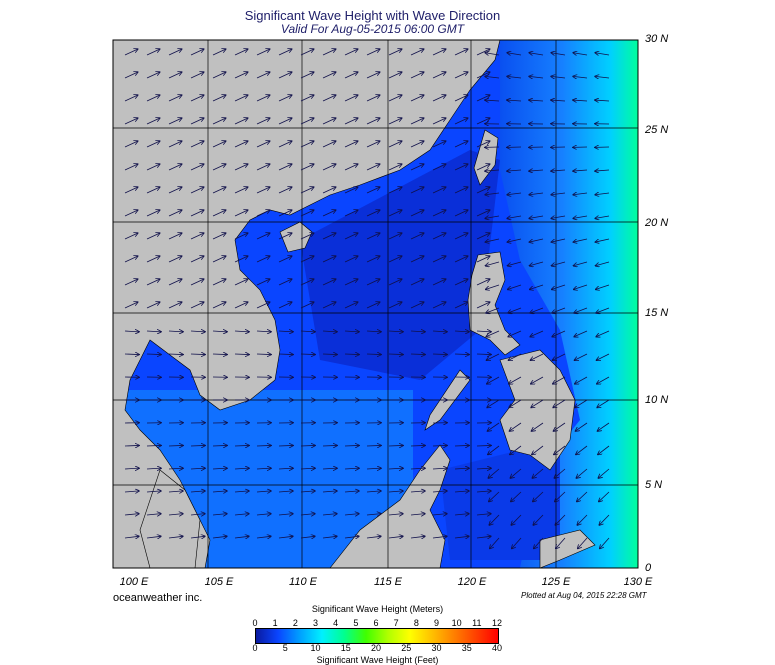 The image size is (775, 665). I want to click on feet-tick: 35, so click(466, 648).